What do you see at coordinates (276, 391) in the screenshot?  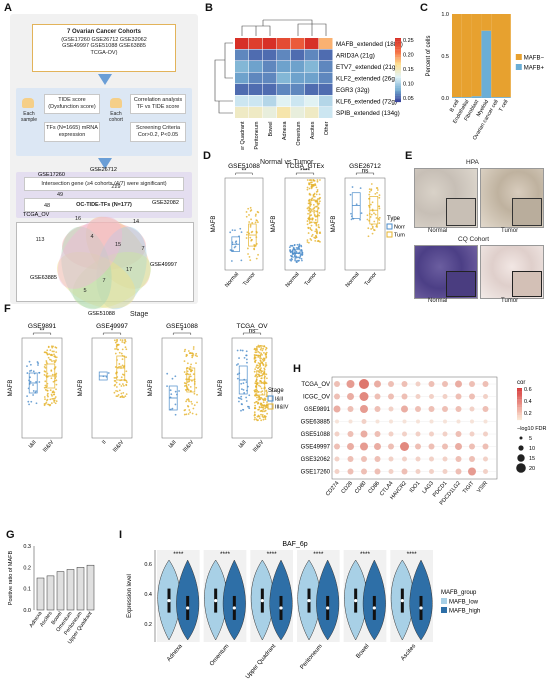 I see `f-legend-title: Stage` at bounding box center [276, 391].